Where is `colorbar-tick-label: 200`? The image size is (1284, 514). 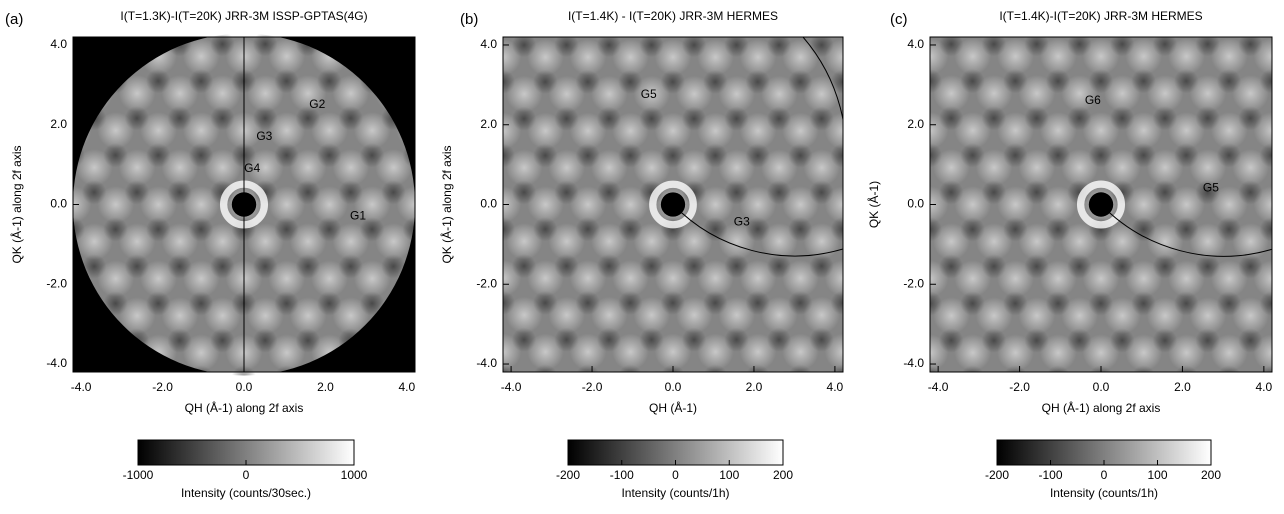 colorbar-tick-label: 200 is located at coordinates (1211, 475).